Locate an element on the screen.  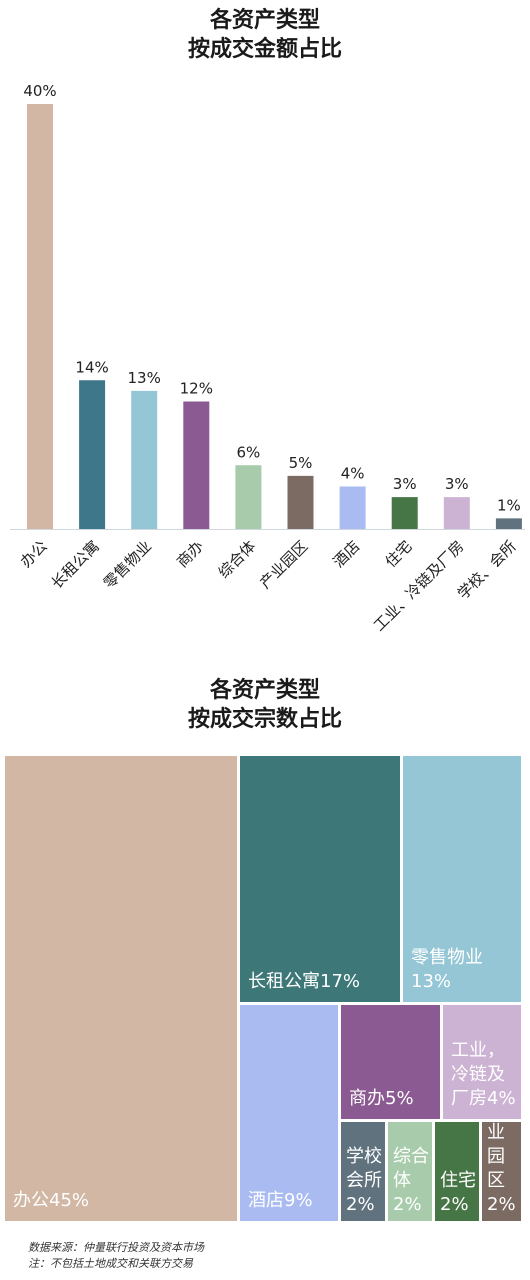
treemap-tile-9: 住宅 2% is located at coordinates (458, 1173).